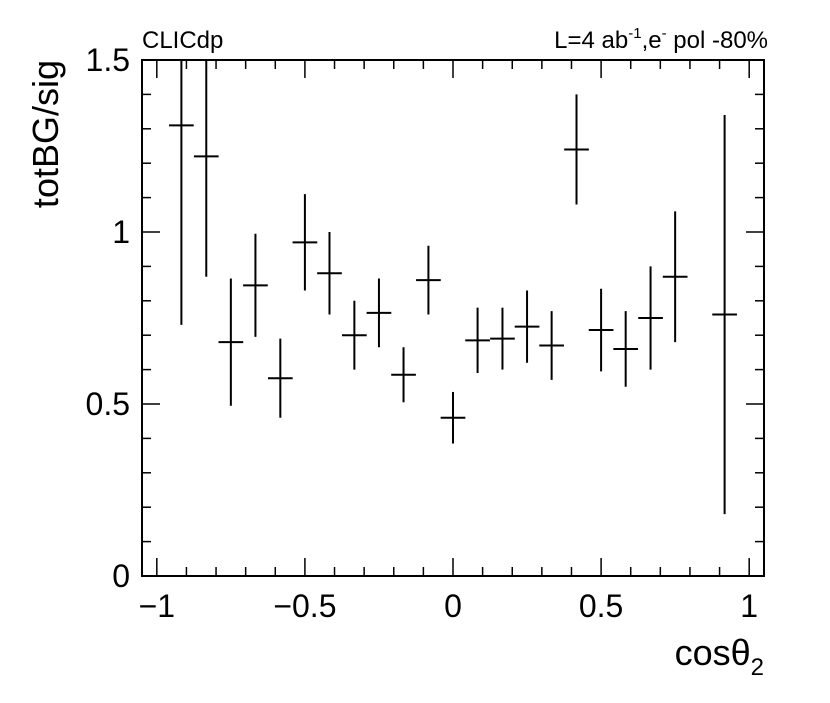 The height and width of the screenshot is (703, 830). What do you see at coordinates (601, 606) in the screenshot?
I see `x-tick-label: 0.5` at bounding box center [601, 606].